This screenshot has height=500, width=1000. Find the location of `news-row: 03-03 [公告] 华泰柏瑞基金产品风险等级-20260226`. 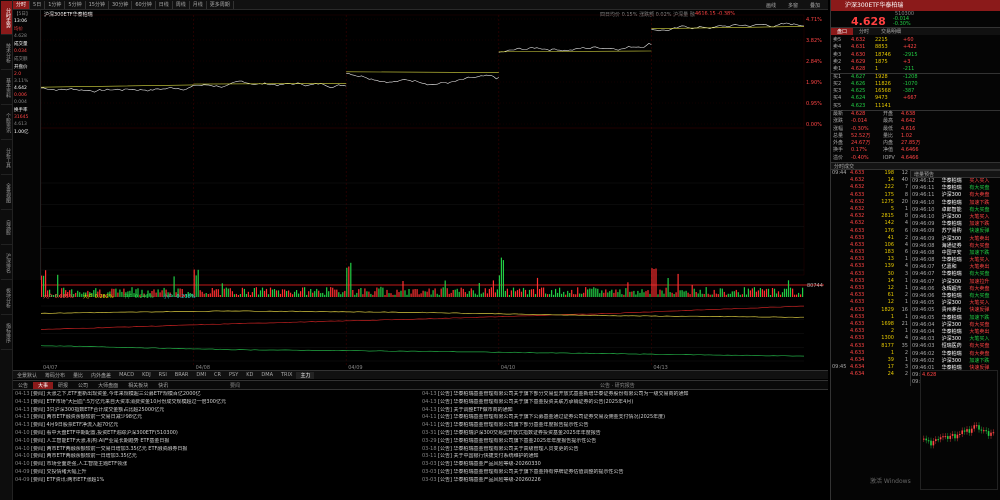

news-row: 03-03 [公告] 华泰柏瑞基金产品风险等级-20260226 is located at coordinates (624, 481).